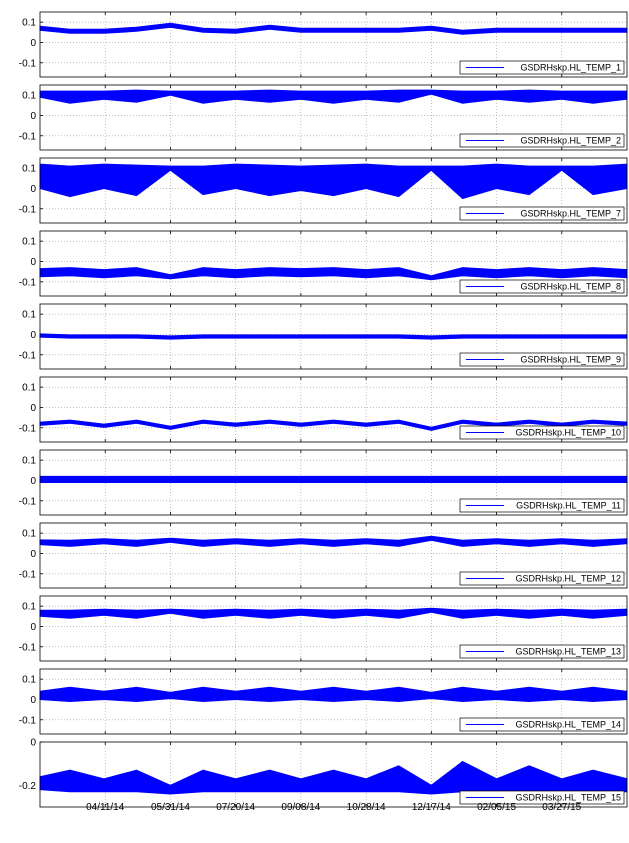  I want to click on x-tick-label: 02/05/15, so click(496, 807).